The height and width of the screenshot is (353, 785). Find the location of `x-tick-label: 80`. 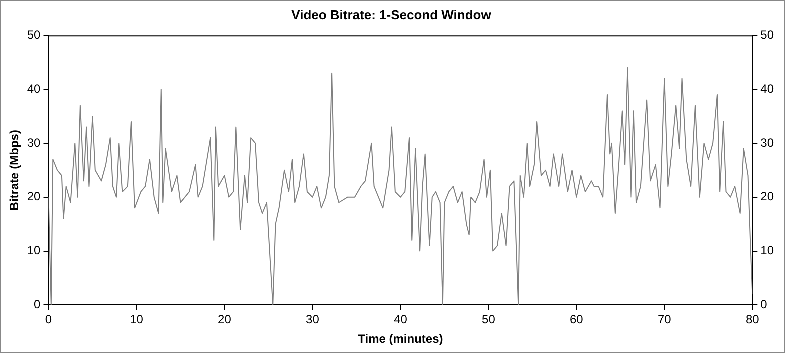

x-tick-label: 80 is located at coordinates (753, 319).